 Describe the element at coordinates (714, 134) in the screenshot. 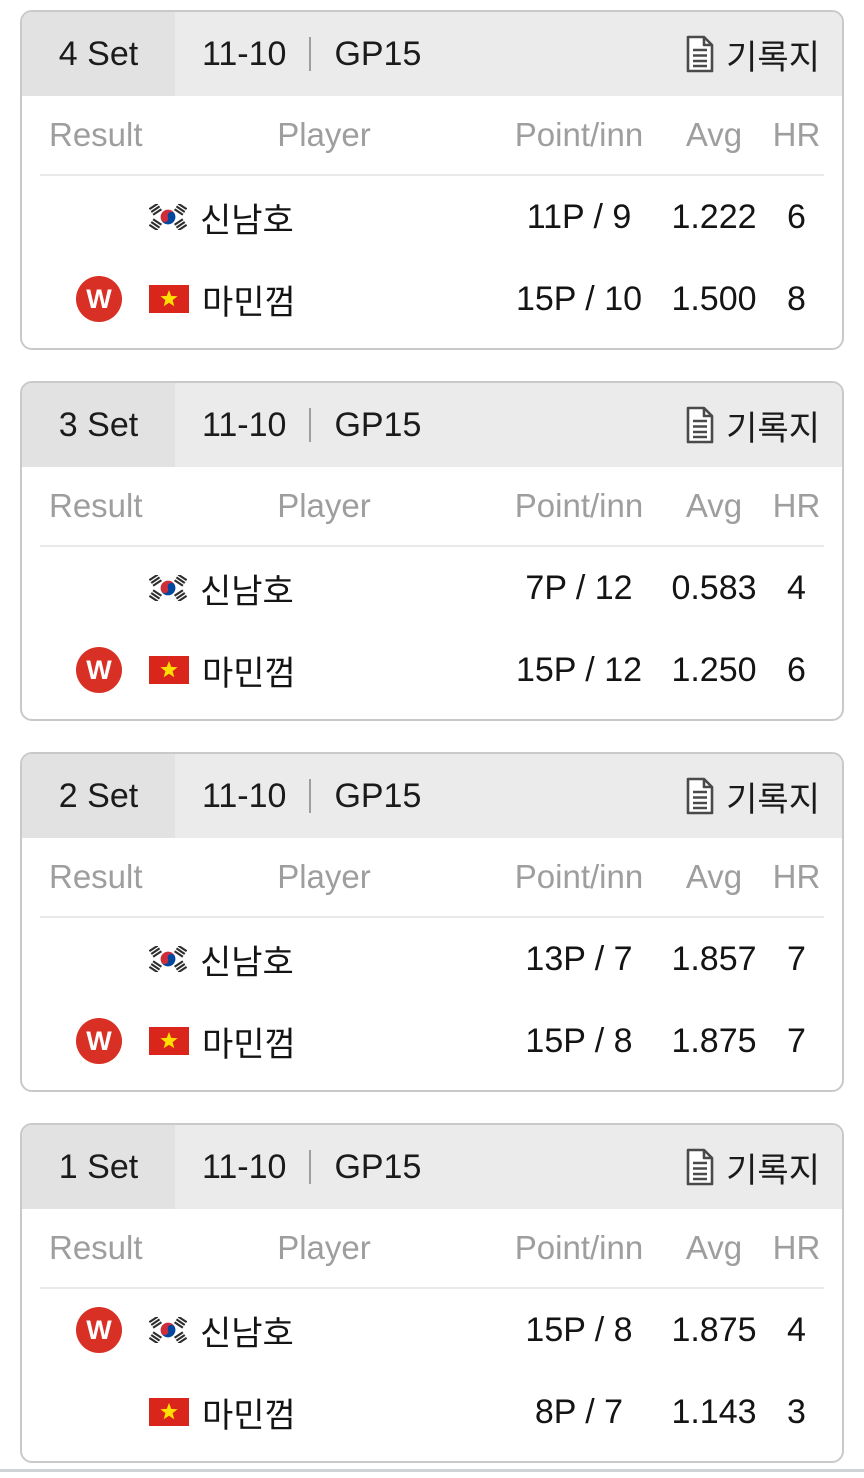

I see `column-header-avg: Avg` at that location.